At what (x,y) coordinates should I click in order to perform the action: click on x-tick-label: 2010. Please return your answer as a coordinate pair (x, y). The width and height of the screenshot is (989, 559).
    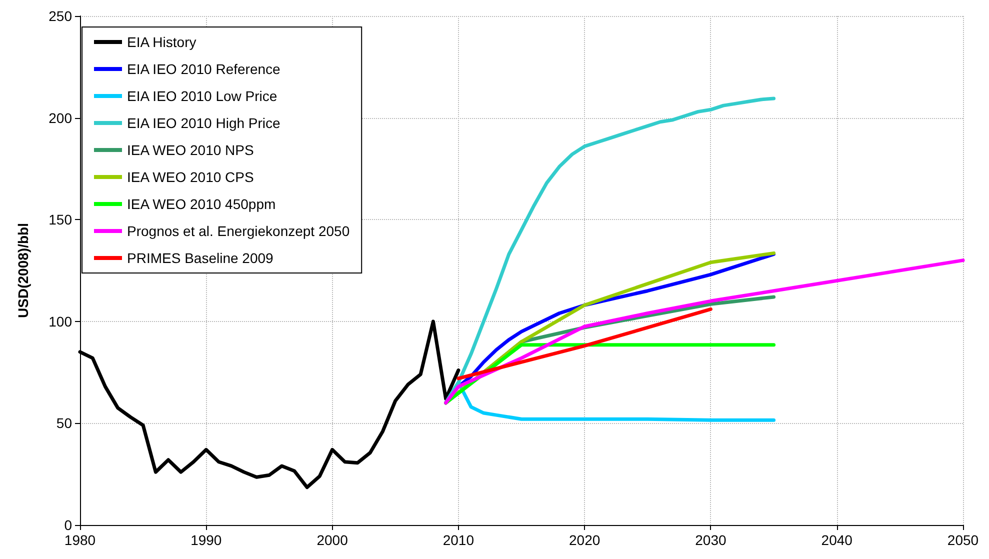
    Looking at the image, I should click on (458, 540).